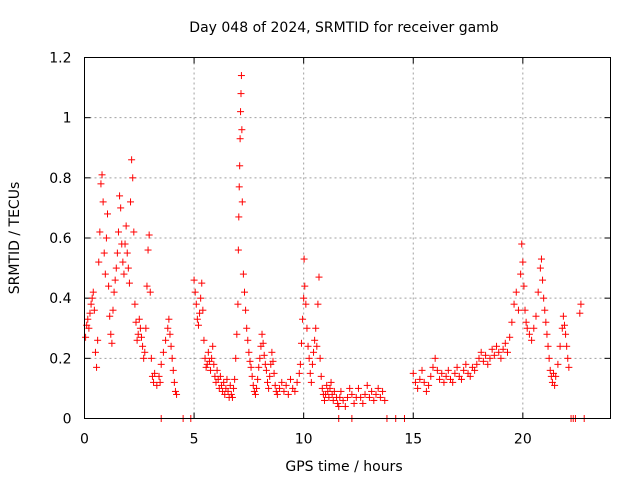 Image resolution: width=640 pixels, height=480 pixels. I want to click on y-axis-label: SRMTID / TECUs, so click(15, 238).